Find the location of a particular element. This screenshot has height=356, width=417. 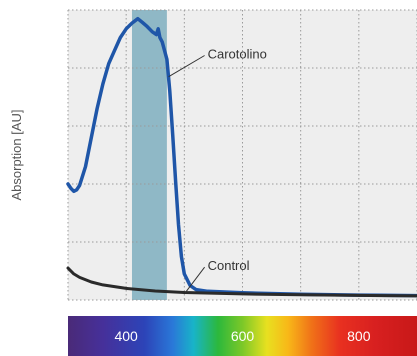

x-tick-label: 600 is located at coordinates (243, 336).